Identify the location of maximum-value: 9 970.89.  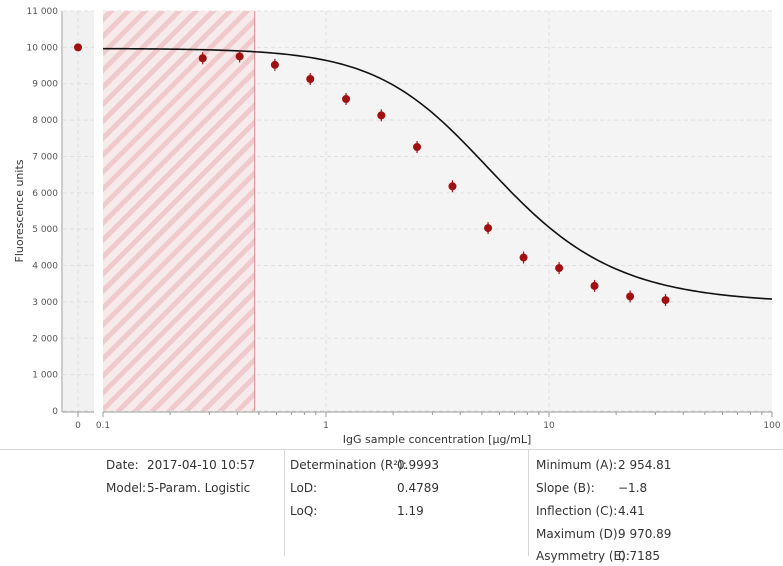
(645, 534).